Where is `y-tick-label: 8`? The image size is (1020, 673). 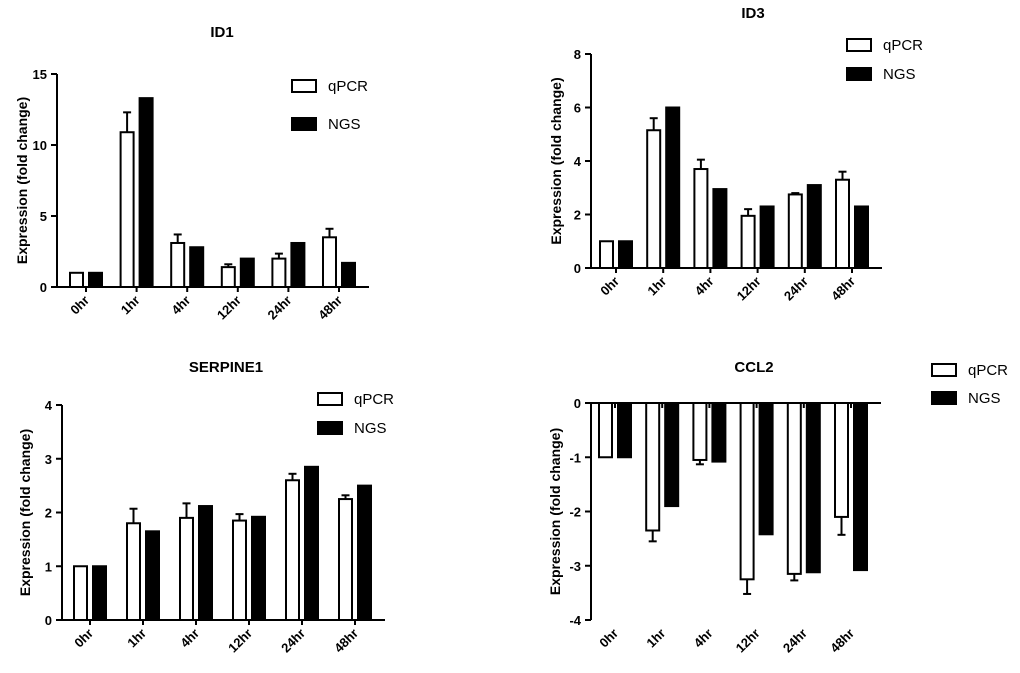
y-tick-label: 8 is located at coordinates (577, 54).